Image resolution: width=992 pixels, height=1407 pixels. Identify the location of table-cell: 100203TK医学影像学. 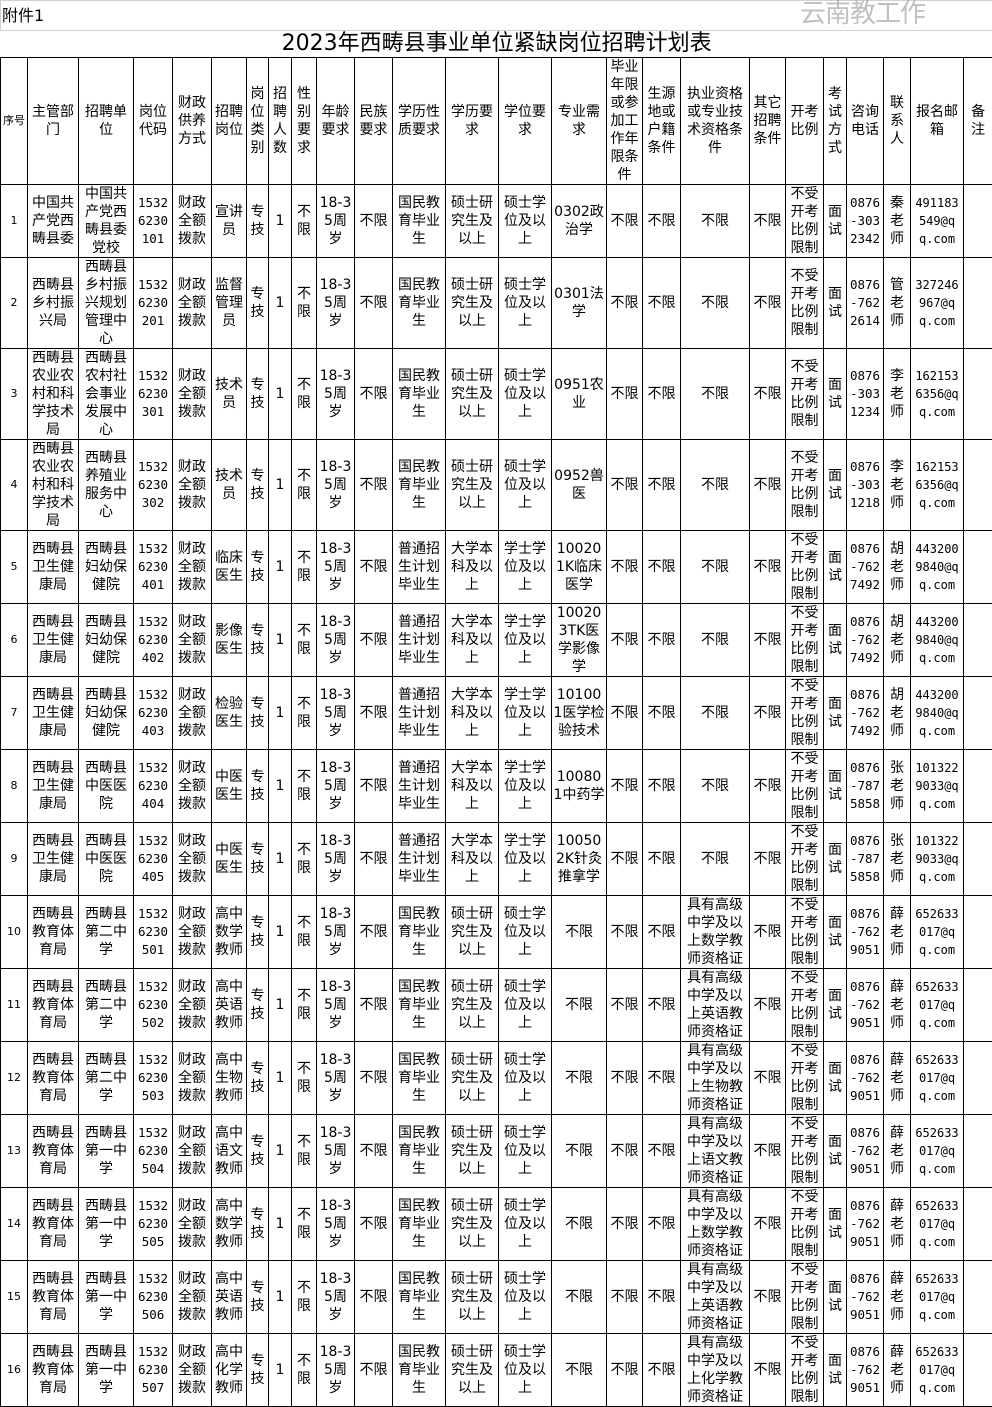
(579, 640).